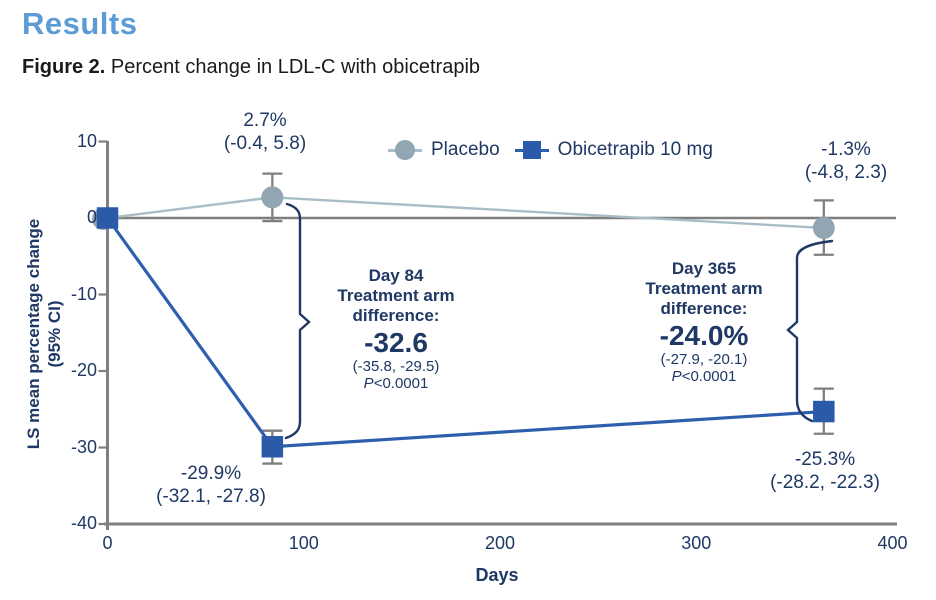 This screenshot has height=600, width=936. What do you see at coordinates (500, 543) in the screenshot?
I see `x-tick-label: 200` at bounding box center [500, 543].